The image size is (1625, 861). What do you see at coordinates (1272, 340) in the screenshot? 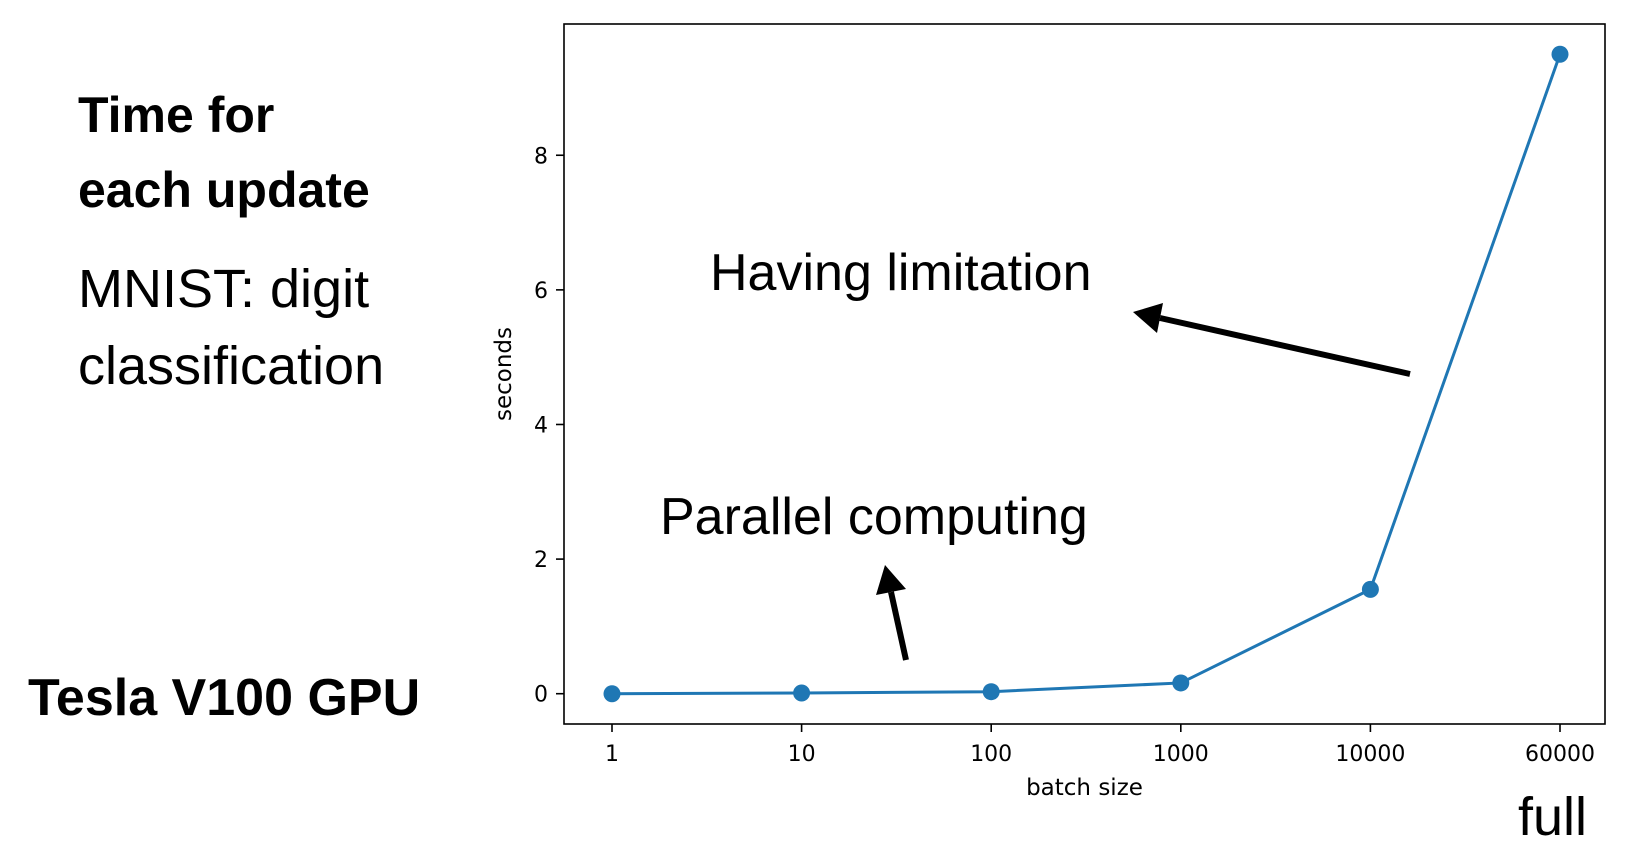
I see `arrow-having-limitation` at bounding box center [1272, 340].